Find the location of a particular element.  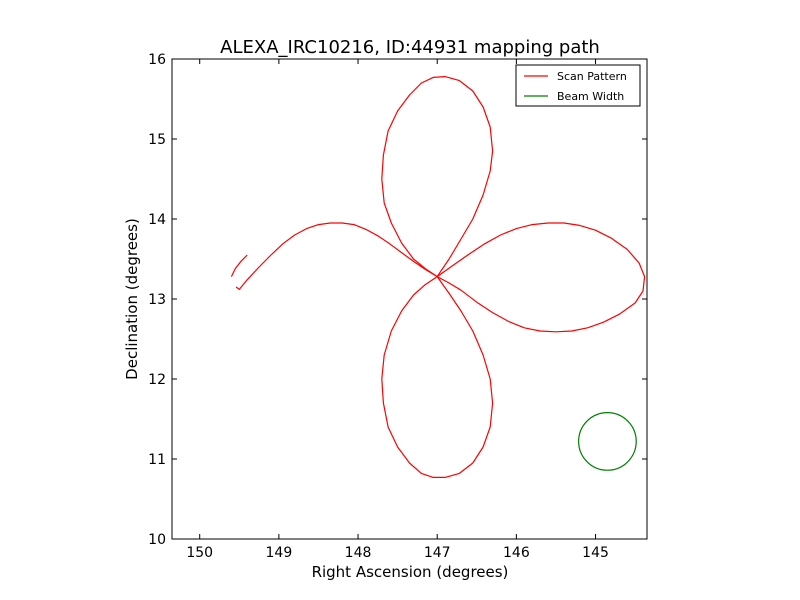

legend-label: Scan Pattern is located at coordinates (592, 76).